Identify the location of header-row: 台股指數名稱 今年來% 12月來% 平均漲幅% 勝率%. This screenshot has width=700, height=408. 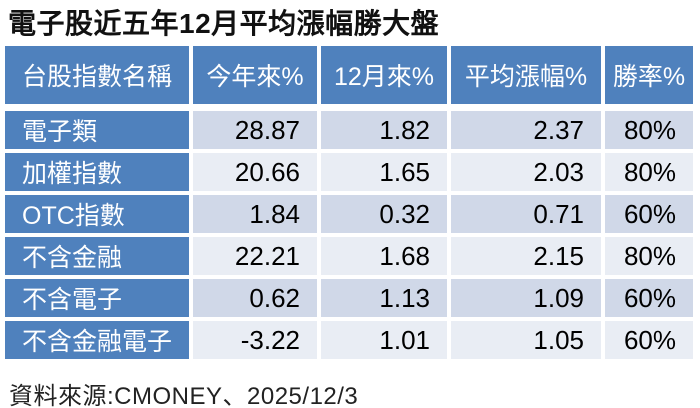
(349, 76).